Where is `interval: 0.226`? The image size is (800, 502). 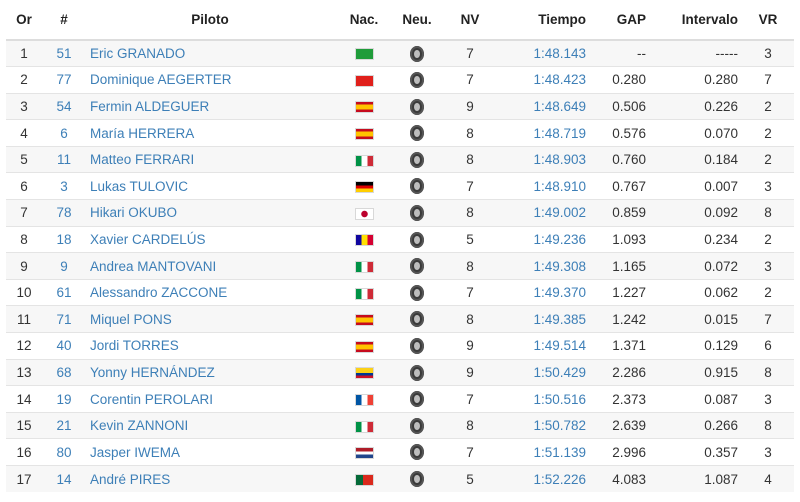 interval: 0.226 is located at coordinates (696, 106).